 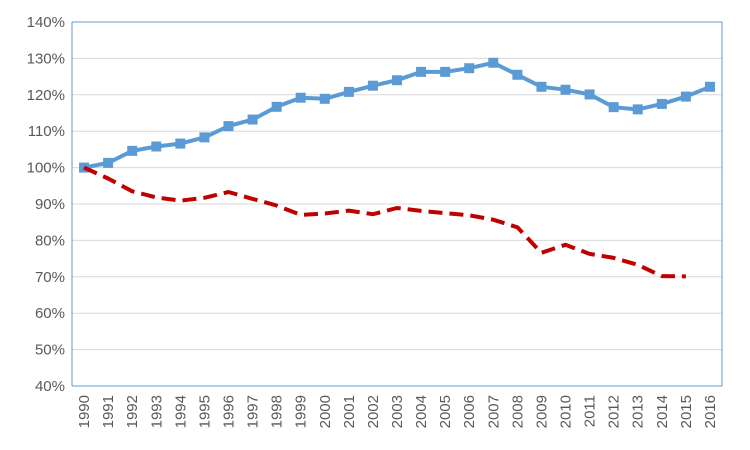 I want to click on x-tick-label: 2000, so click(x=325, y=411).